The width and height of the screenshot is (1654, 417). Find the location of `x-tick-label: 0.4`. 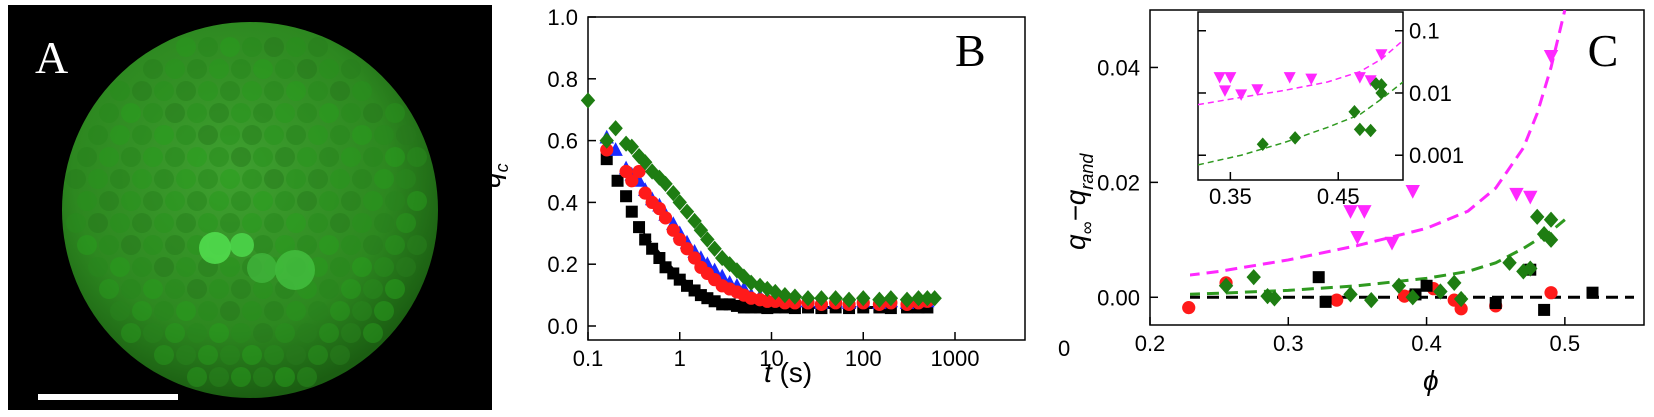

x-tick-label: 0.4 is located at coordinates (1426, 343).